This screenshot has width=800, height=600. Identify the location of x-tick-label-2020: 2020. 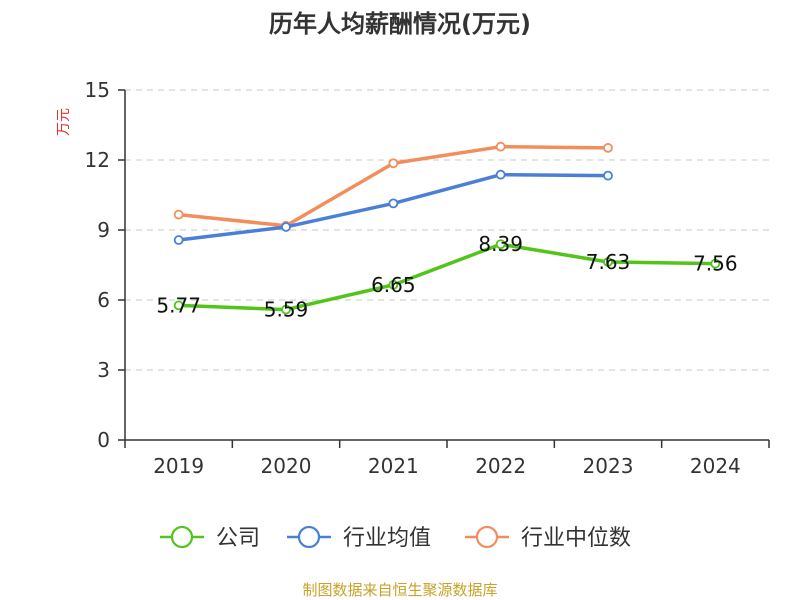
(286, 466).